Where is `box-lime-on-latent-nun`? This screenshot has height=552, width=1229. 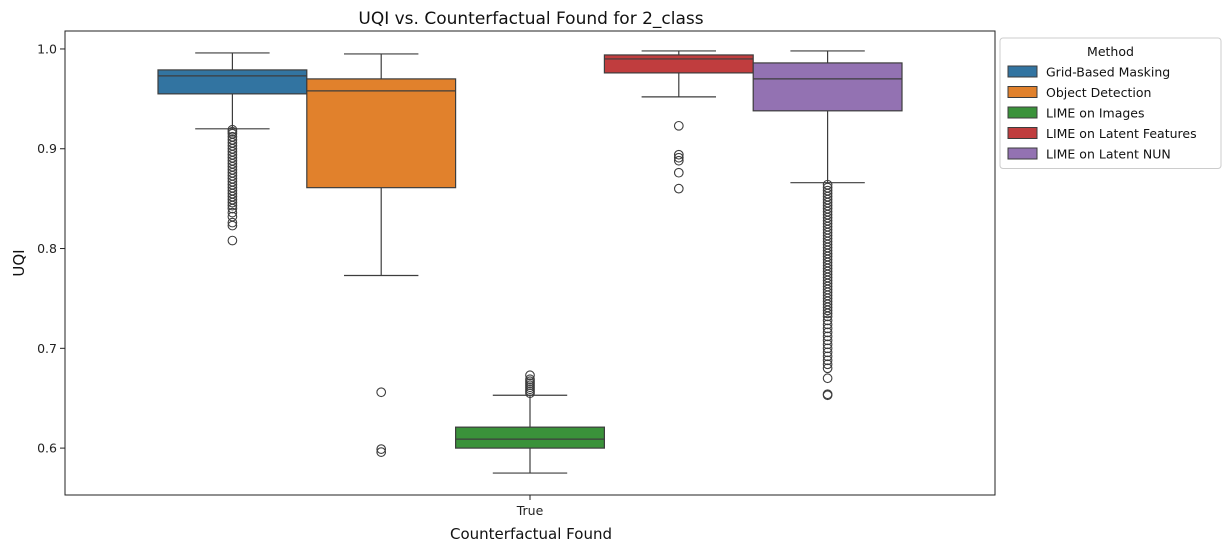
box-lime-on-latent-nun is located at coordinates (827, 225).